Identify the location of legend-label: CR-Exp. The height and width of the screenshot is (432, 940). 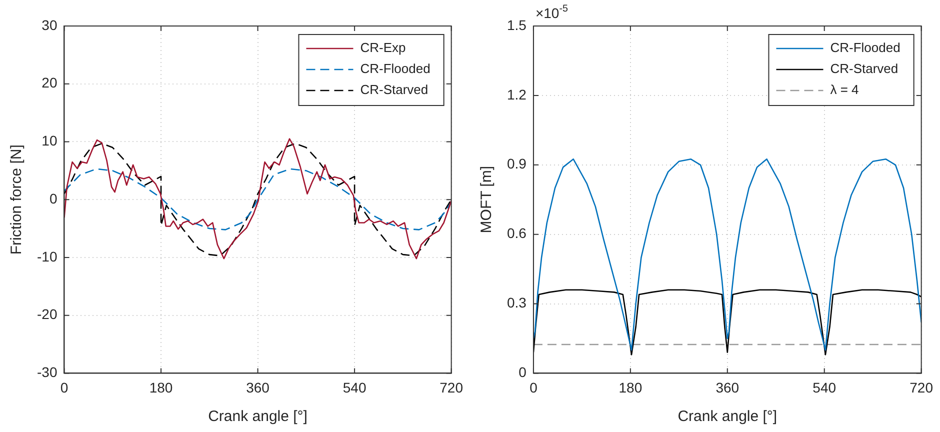
(383, 48).